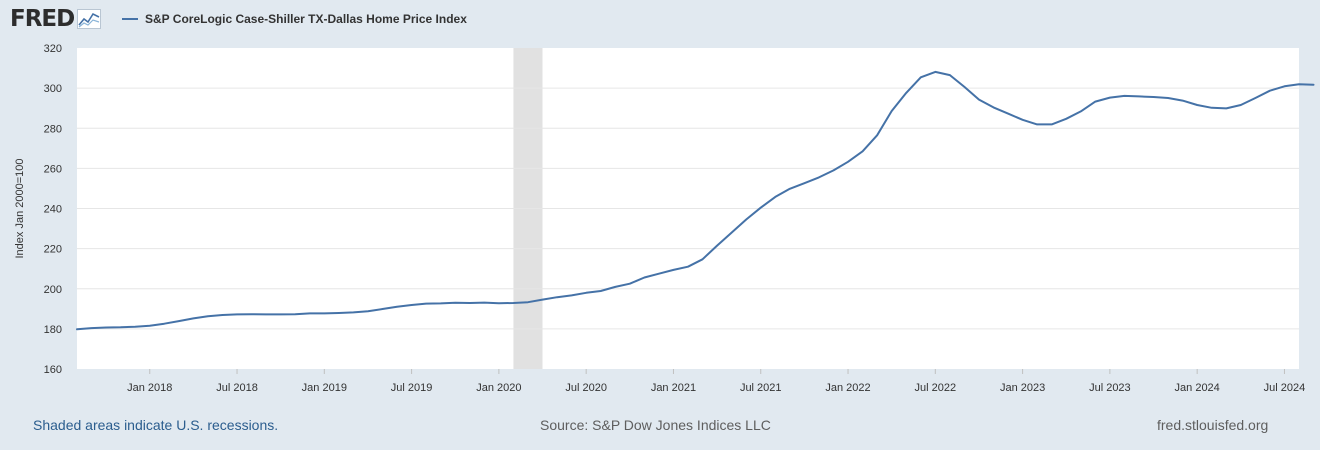 The image size is (1320, 450). What do you see at coordinates (53, 370) in the screenshot?
I see `y-tick-label: 160` at bounding box center [53, 370].